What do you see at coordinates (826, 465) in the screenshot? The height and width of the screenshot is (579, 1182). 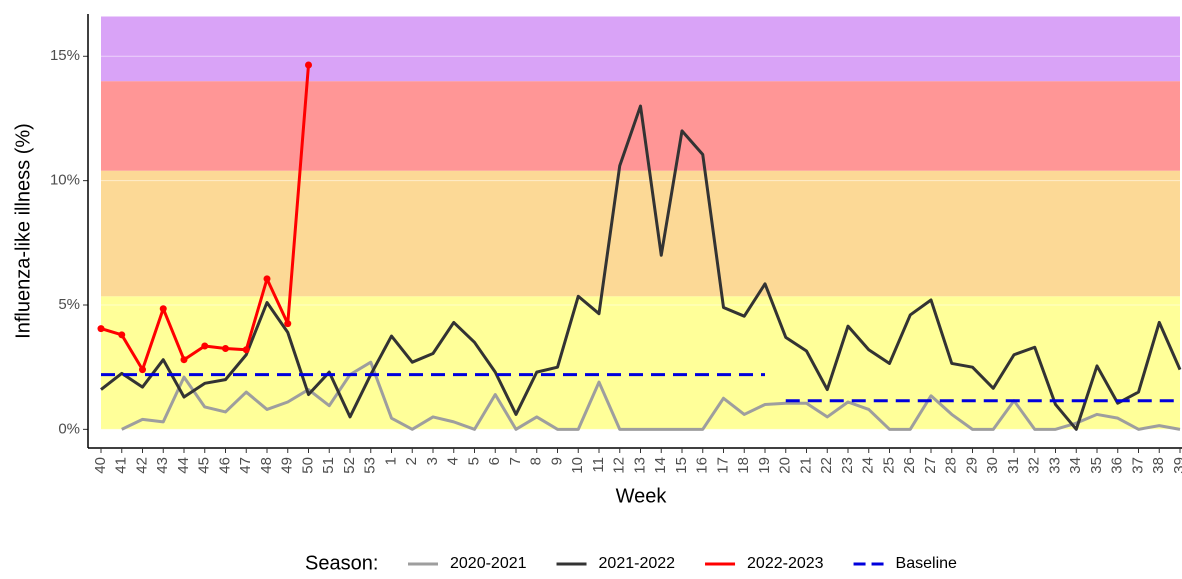 I see `x-tick-label: 22` at bounding box center [826, 465].